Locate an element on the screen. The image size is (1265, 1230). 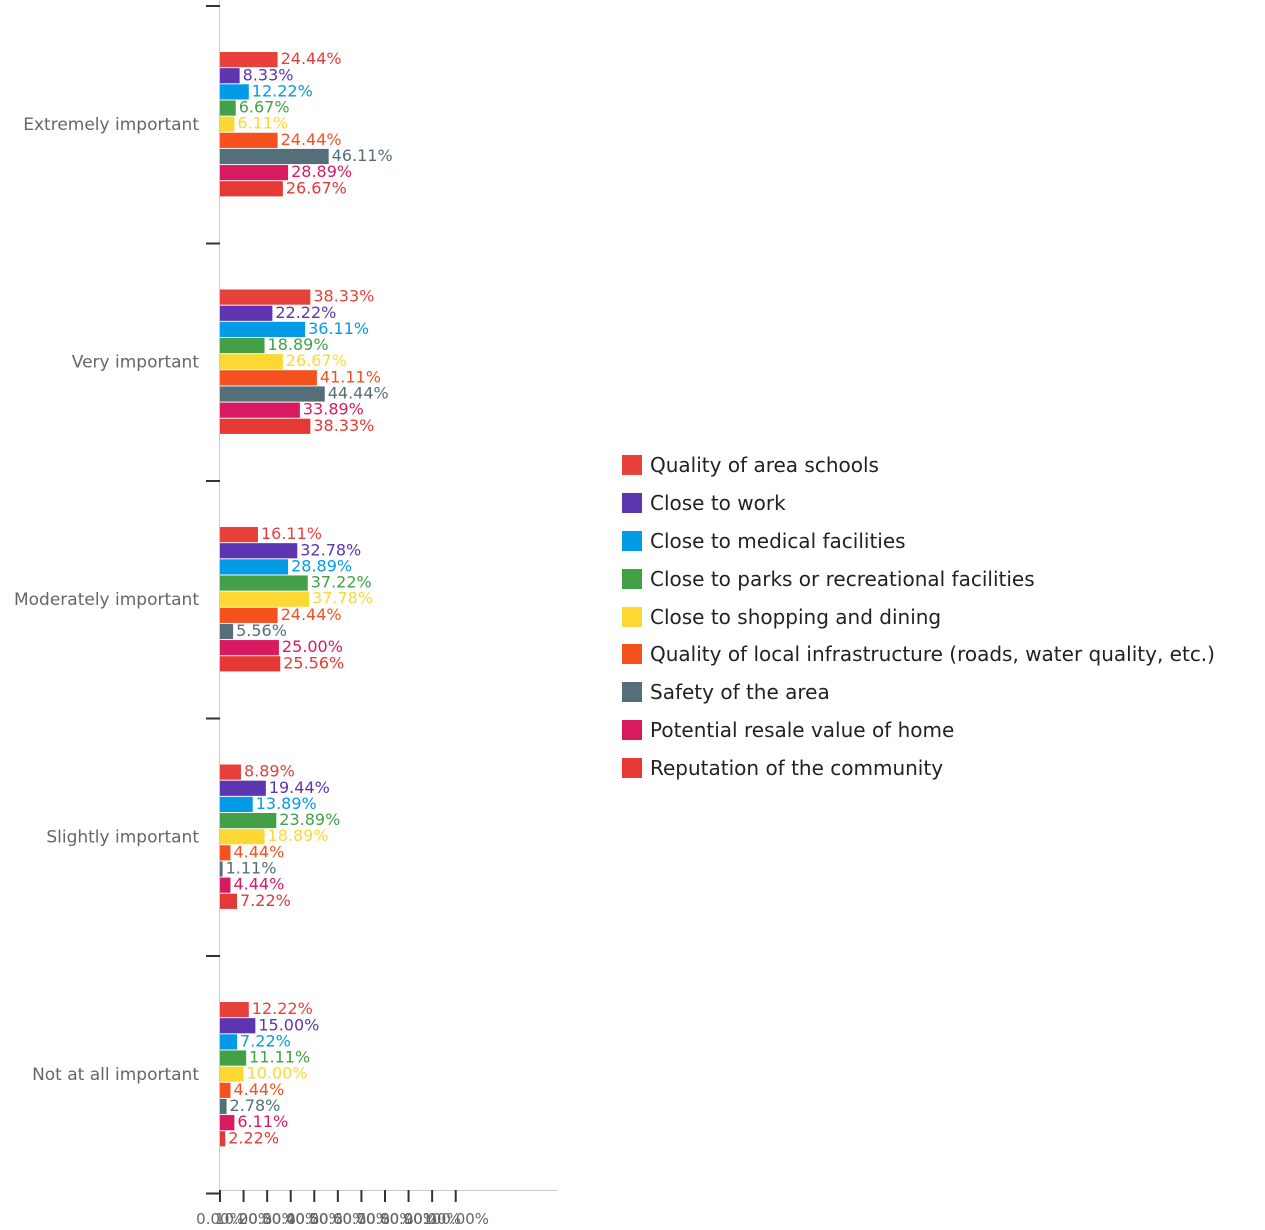
bar-value-label: 25.56% is located at coordinates (313, 662).